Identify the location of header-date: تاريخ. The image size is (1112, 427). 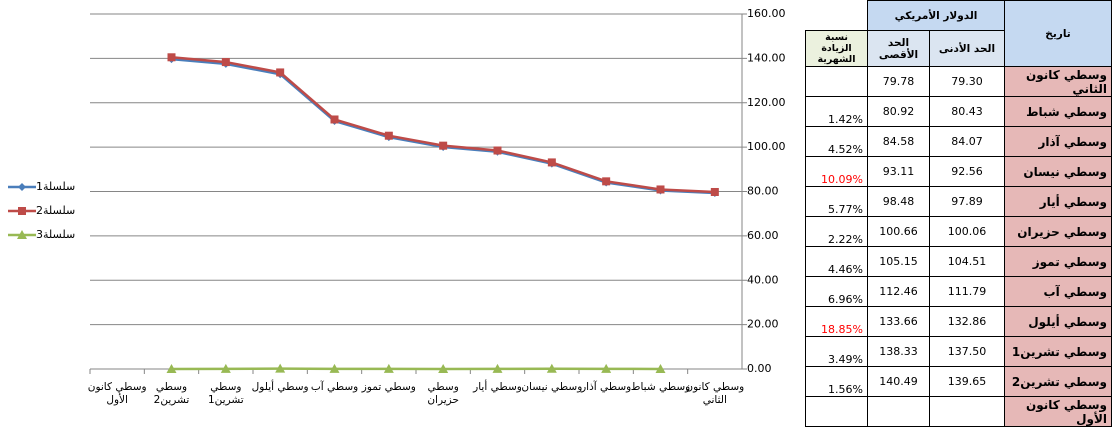
(1058, 34).